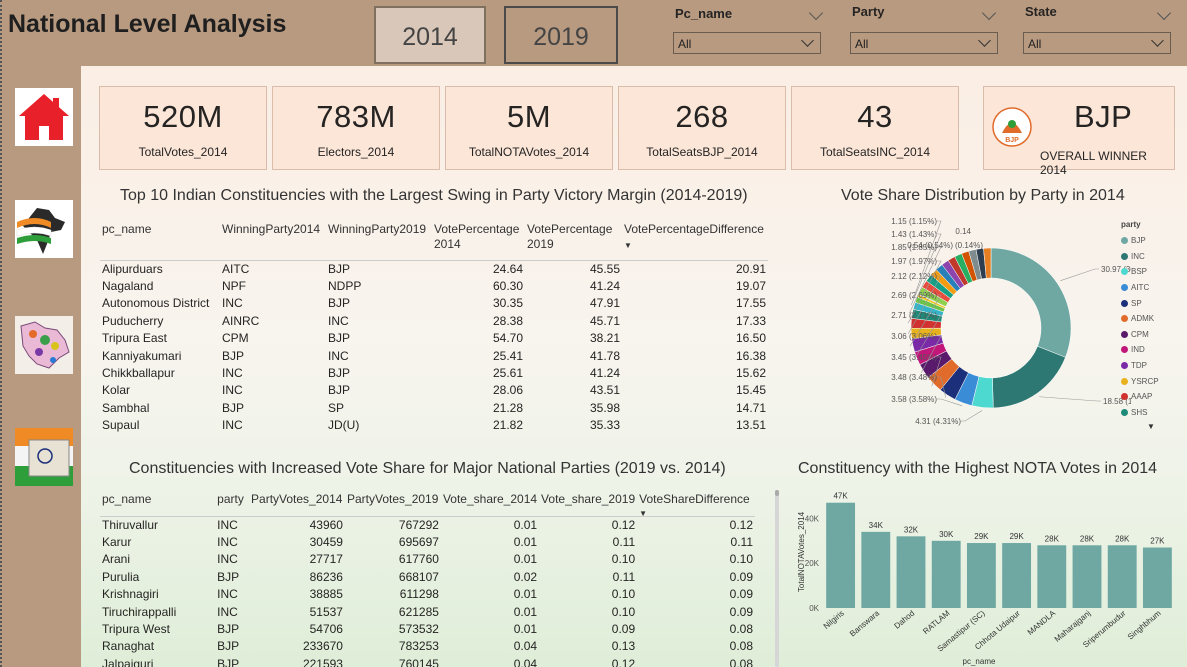  I want to click on table-row: Purulia BJP 86236 668107 0.02 0.11 0.09, so click(427, 577).